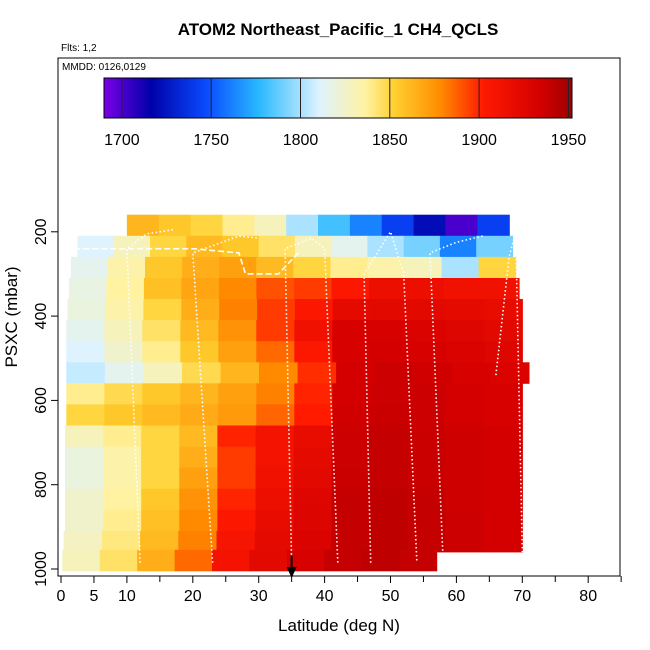  Describe the element at coordinates (41, 316) in the screenshot. I see `y-tick-label: 400` at that location.